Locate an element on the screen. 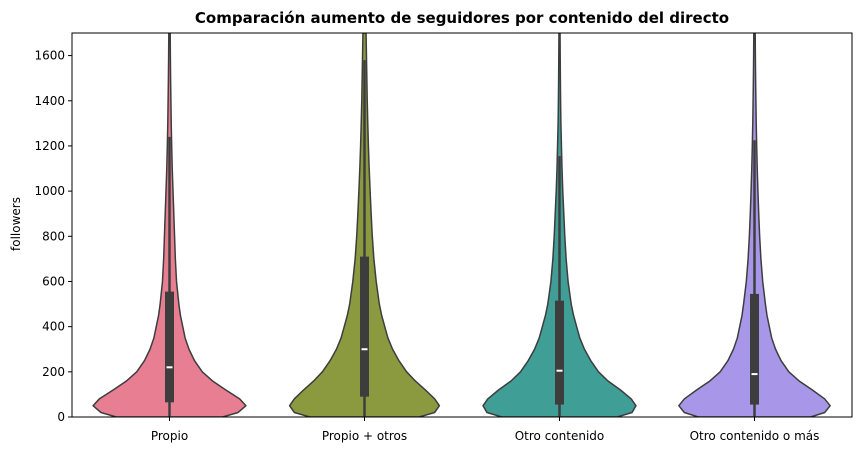 Image resolution: width=859 pixels, height=451 pixels. y-axis-label: followers is located at coordinates (16, 224).